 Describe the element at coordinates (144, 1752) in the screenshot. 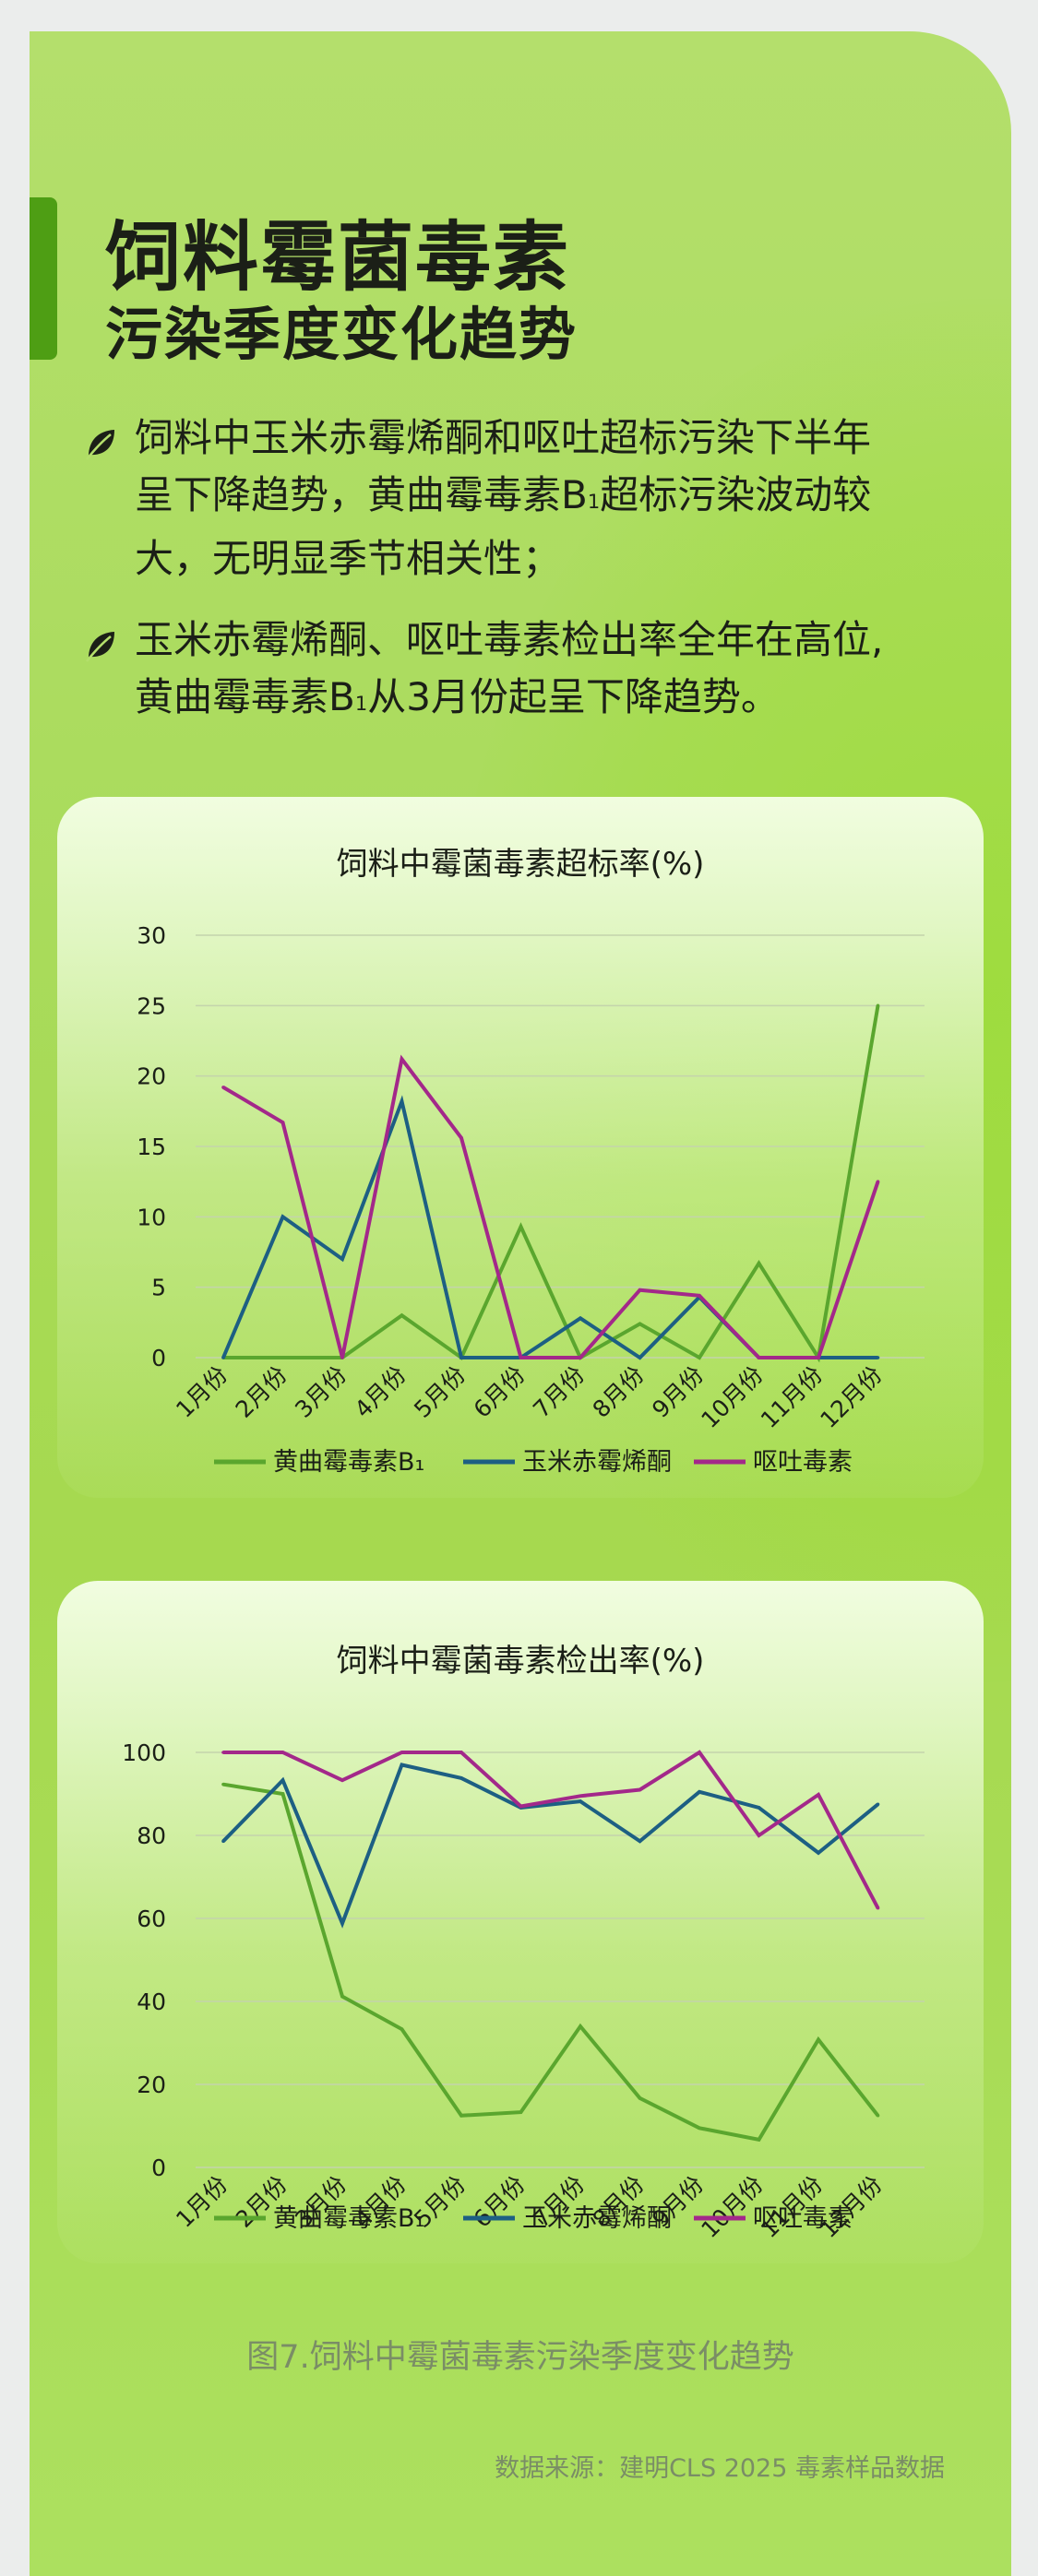

I see `y-tick-label: 100` at that location.